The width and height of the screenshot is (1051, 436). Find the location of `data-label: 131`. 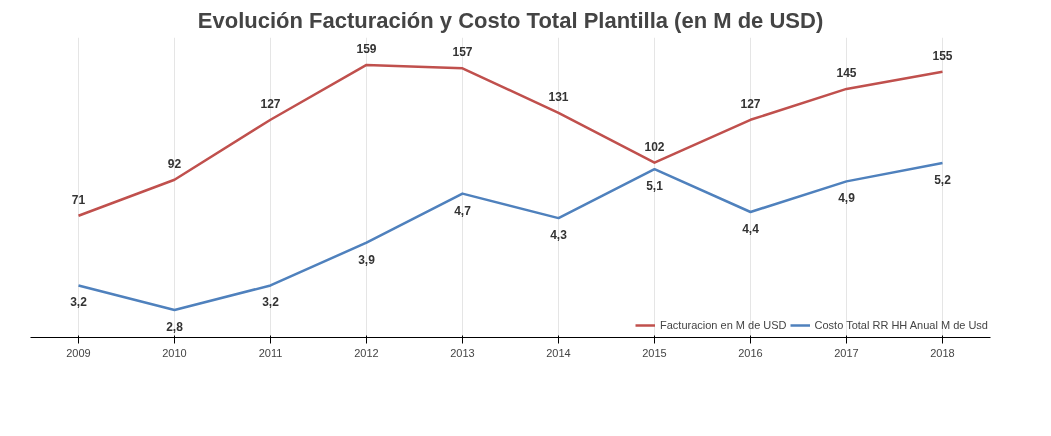

data-label: 131 is located at coordinates (558, 96).